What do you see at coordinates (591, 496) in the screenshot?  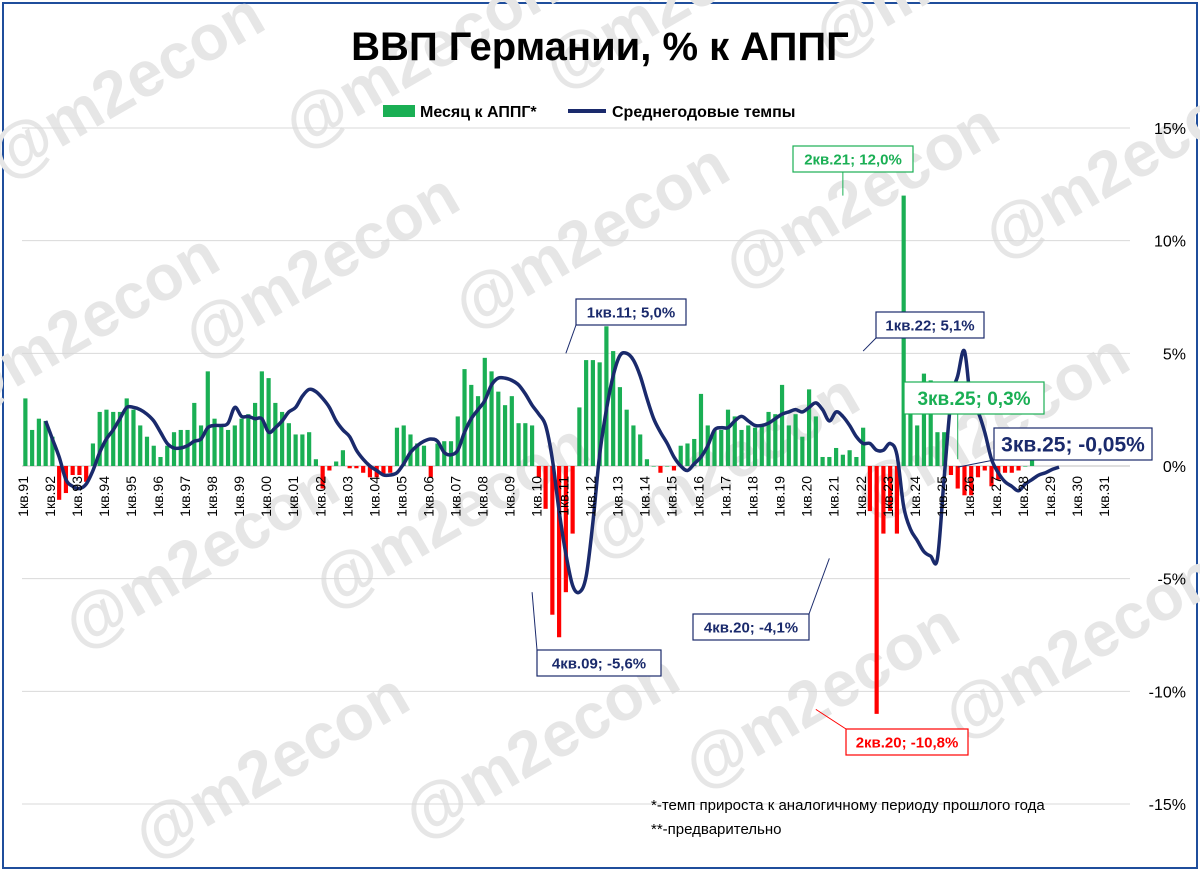 I see `x-tick-label: 1кв.12` at bounding box center [591, 496].